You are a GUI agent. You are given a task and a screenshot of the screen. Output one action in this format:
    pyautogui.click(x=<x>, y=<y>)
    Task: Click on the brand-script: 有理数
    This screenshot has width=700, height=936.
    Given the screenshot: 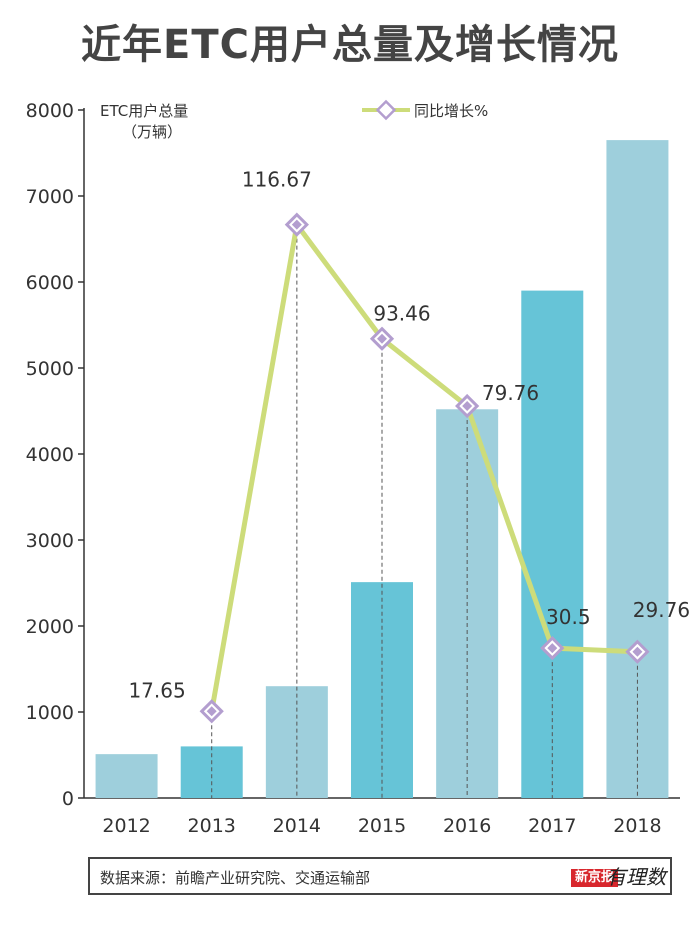 What is the action you would take?
    pyautogui.click(x=636, y=877)
    